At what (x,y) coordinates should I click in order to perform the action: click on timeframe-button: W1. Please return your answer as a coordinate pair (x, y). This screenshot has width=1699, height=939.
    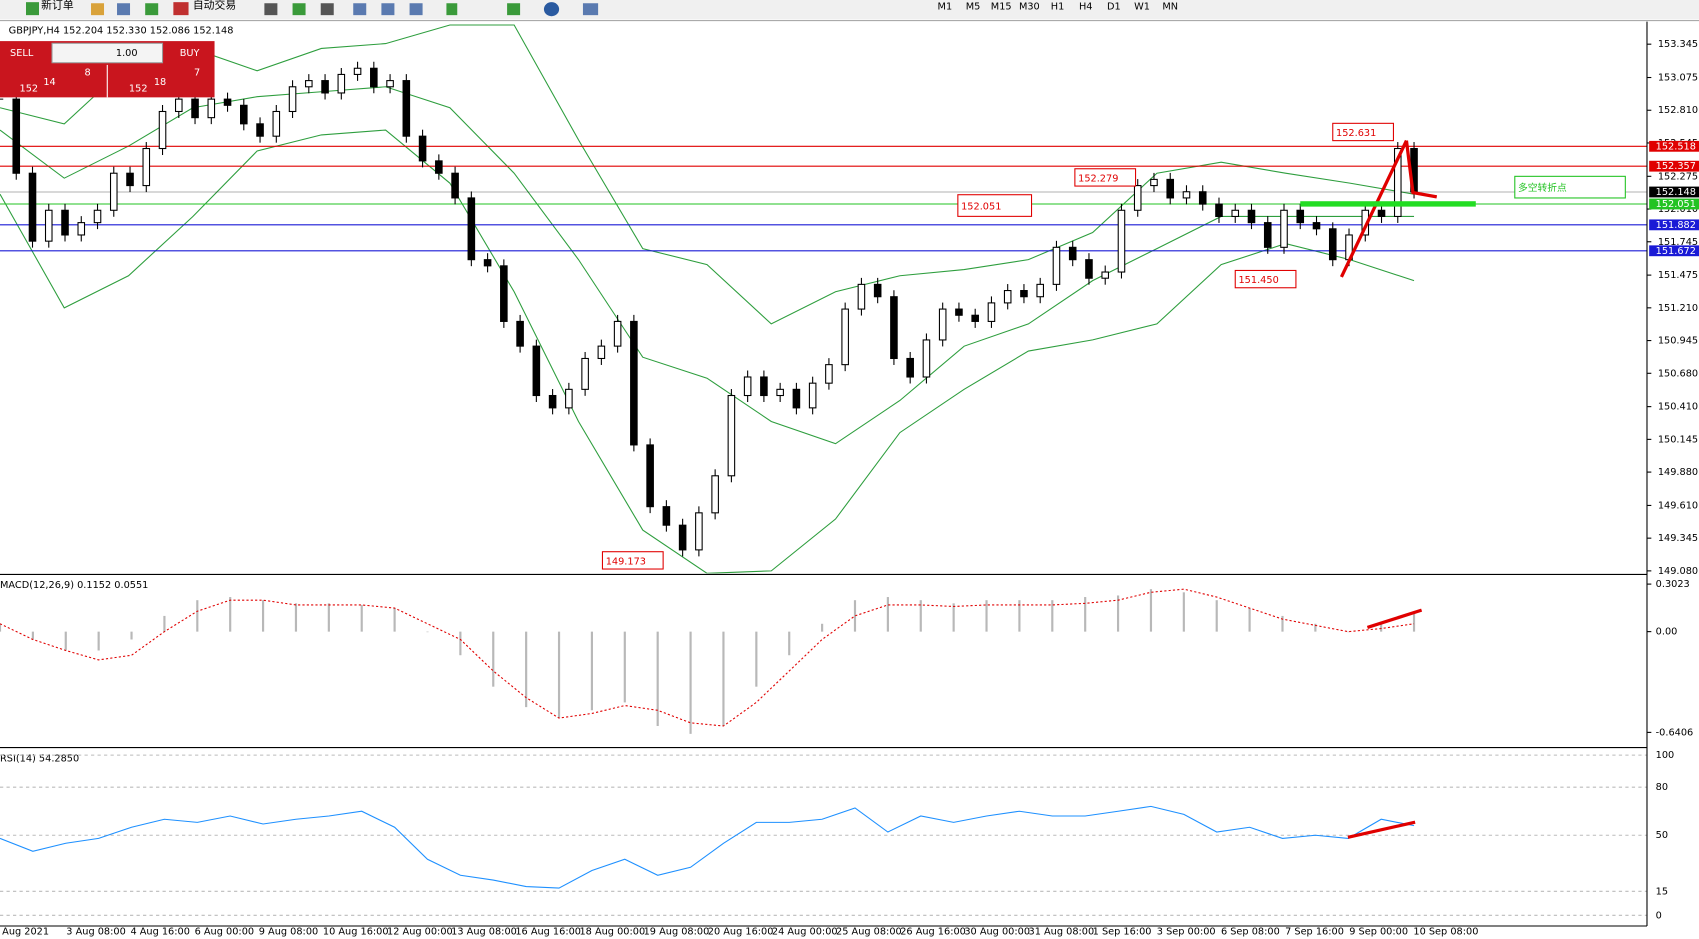
    Looking at the image, I should click on (1142, 6).